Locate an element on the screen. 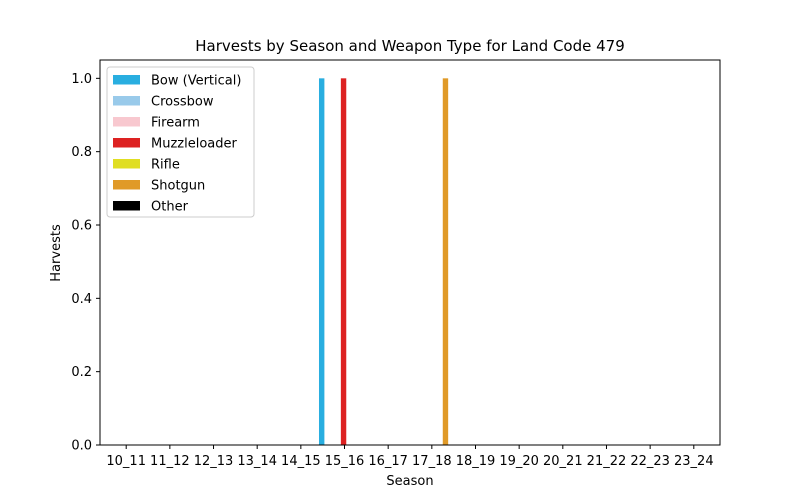 The height and width of the screenshot is (500, 800). legend-label: Firearm is located at coordinates (175, 123).